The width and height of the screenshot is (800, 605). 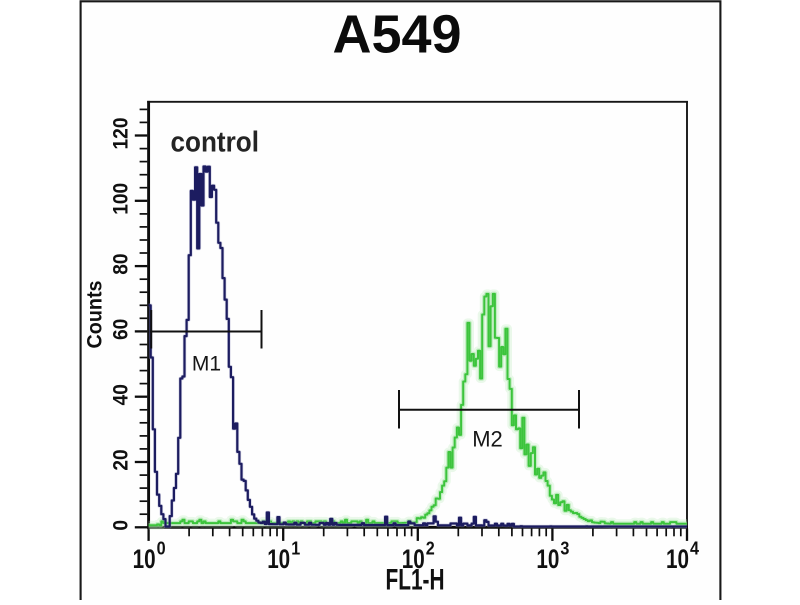 I want to click on svg-text: 3, so click(x=564, y=549).